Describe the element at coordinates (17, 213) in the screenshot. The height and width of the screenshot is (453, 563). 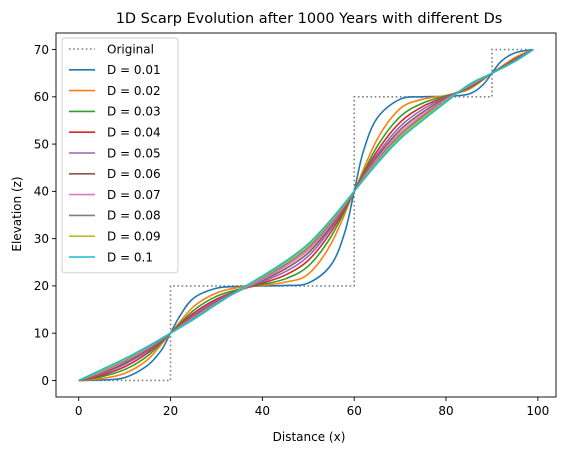
I see `y-axis-label: Elevation (z)` at that location.